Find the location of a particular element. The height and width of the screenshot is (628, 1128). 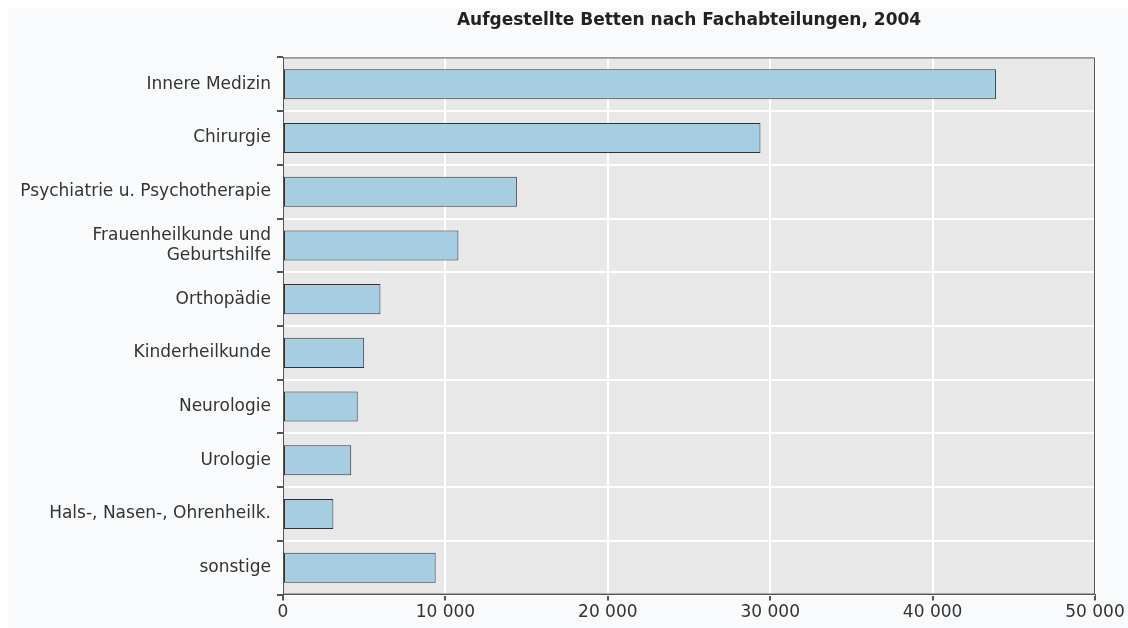

y-tick-label: Urologie is located at coordinates (235, 458).